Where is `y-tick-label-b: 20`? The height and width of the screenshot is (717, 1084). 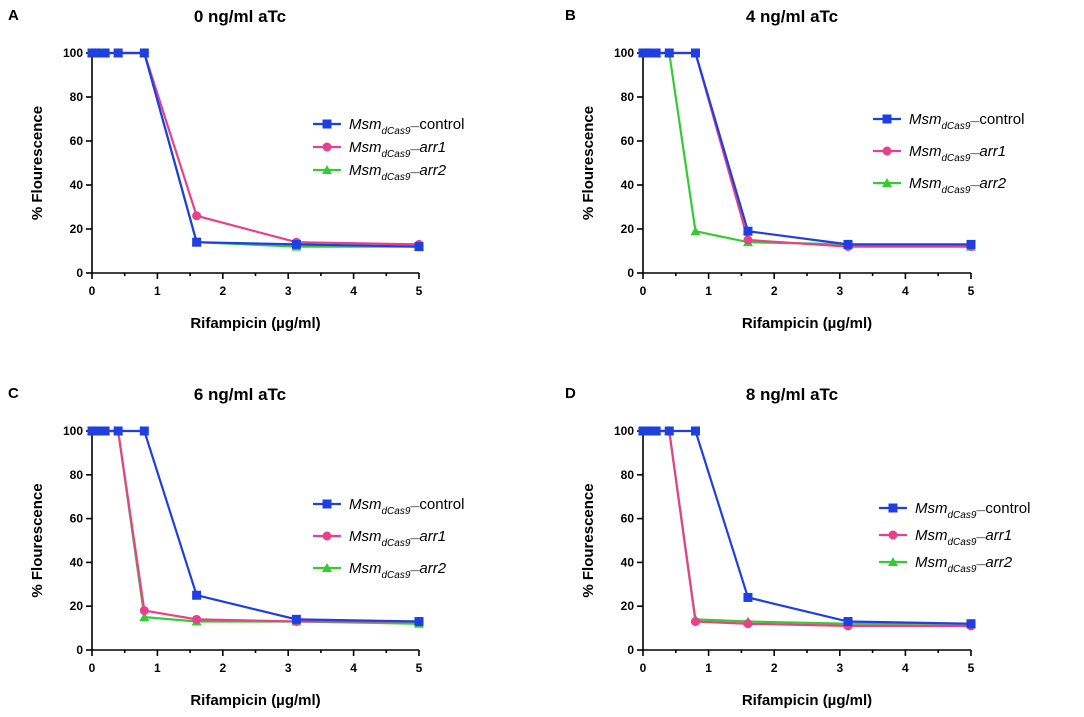 y-tick-label-b: 20 is located at coordinates (628, 229).